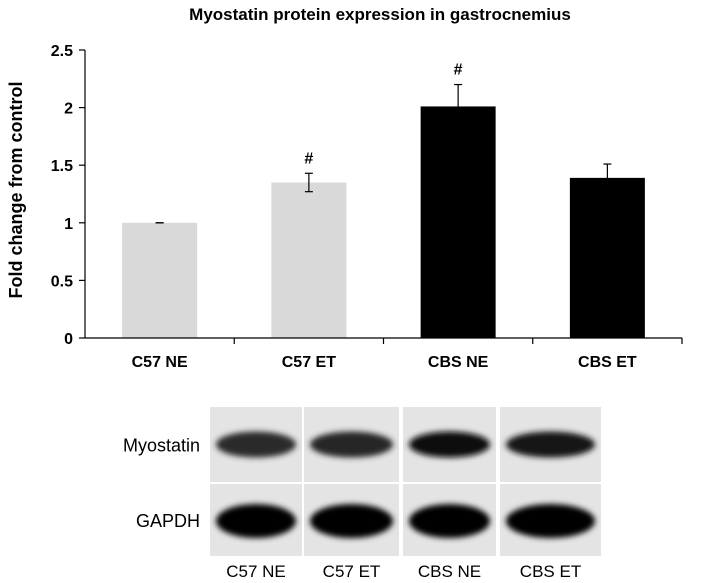 The image size is (709, 583). Describe the element at coordinates (161, 446) in the screenshot. I see `blot-row-label-myostatin: Myostatin` at that location.